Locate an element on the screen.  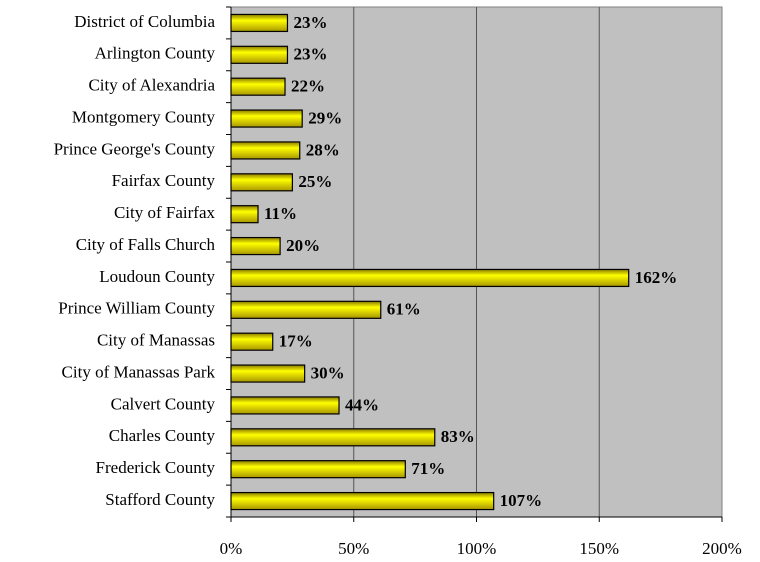
value-label: 71% is located at coordinates (428, 468).